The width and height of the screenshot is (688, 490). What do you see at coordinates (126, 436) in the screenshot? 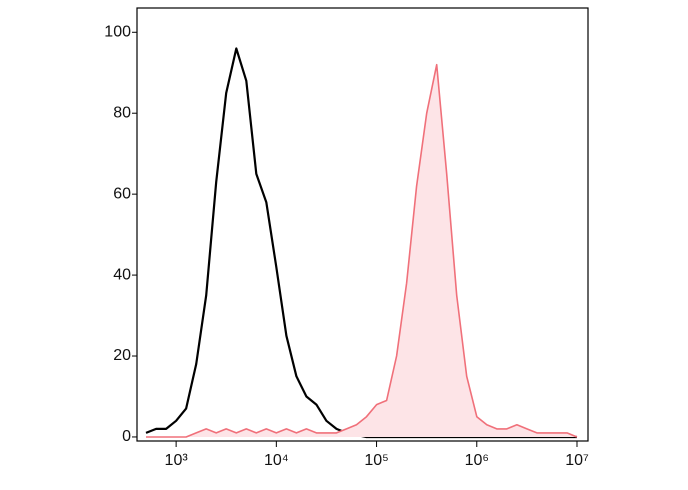
I see `y-tick-label: 0` at bounding box center [126, 436].